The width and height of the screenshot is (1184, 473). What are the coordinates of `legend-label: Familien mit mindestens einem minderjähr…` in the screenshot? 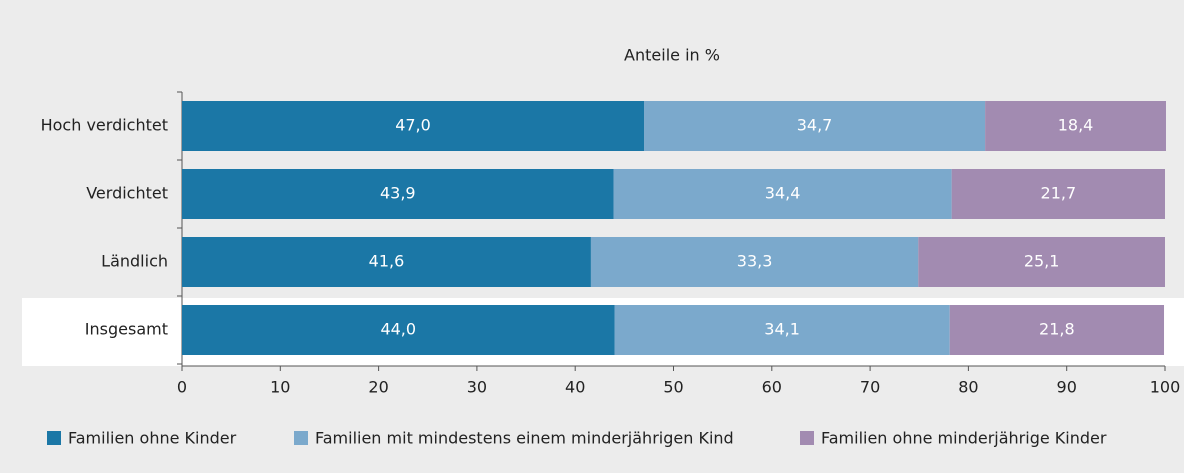 It's located at (524, 438).